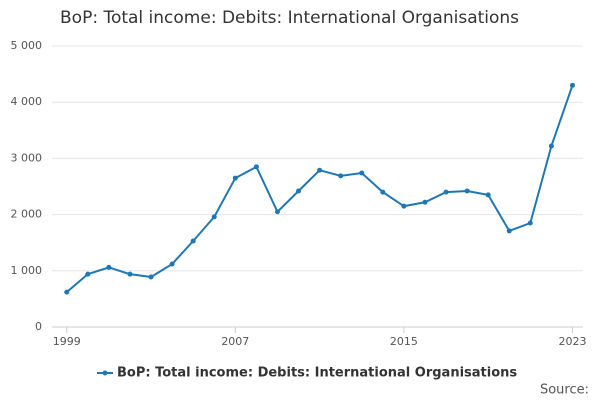 This screenshot has width=600, height=400. What do you see at coordinates (27, 157) in the screenshot?
I see `y-tick-label: 3 000` at bounding box center [27, 157].